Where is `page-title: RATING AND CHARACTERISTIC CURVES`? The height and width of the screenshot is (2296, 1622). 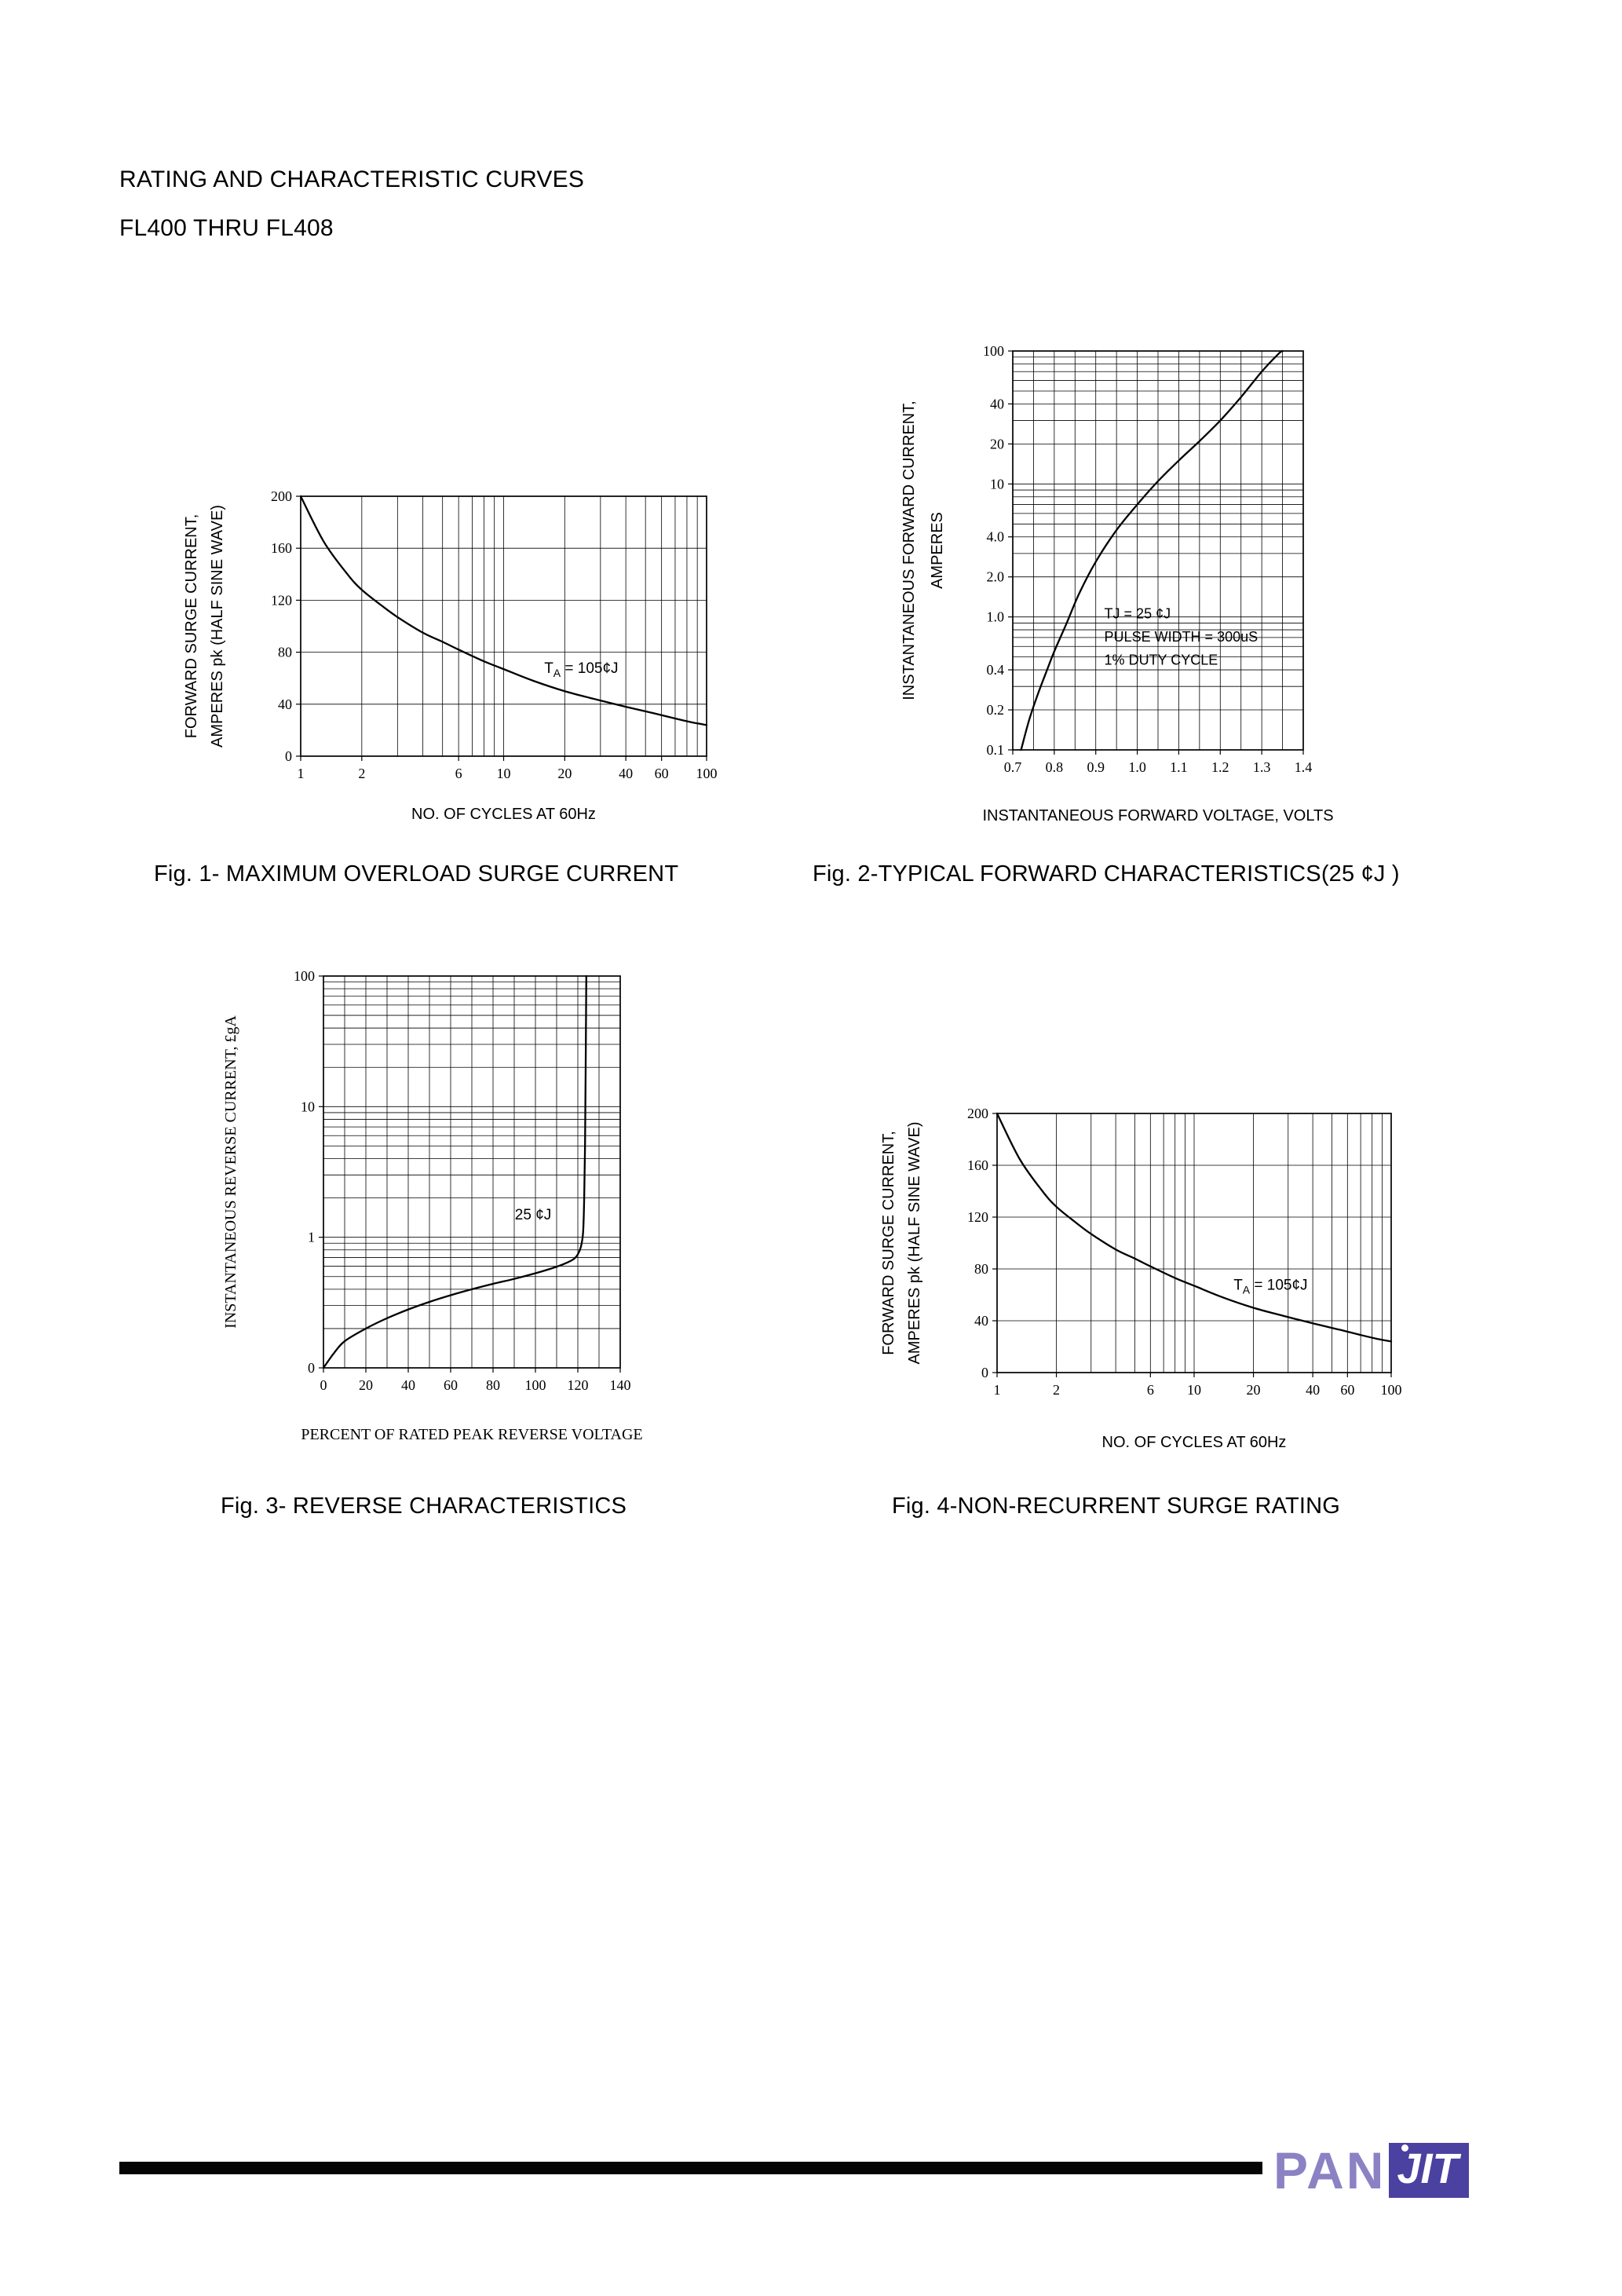 page-title: RATING AND CHARACTERISTIC CURVES is located at coordinates (352, 179).